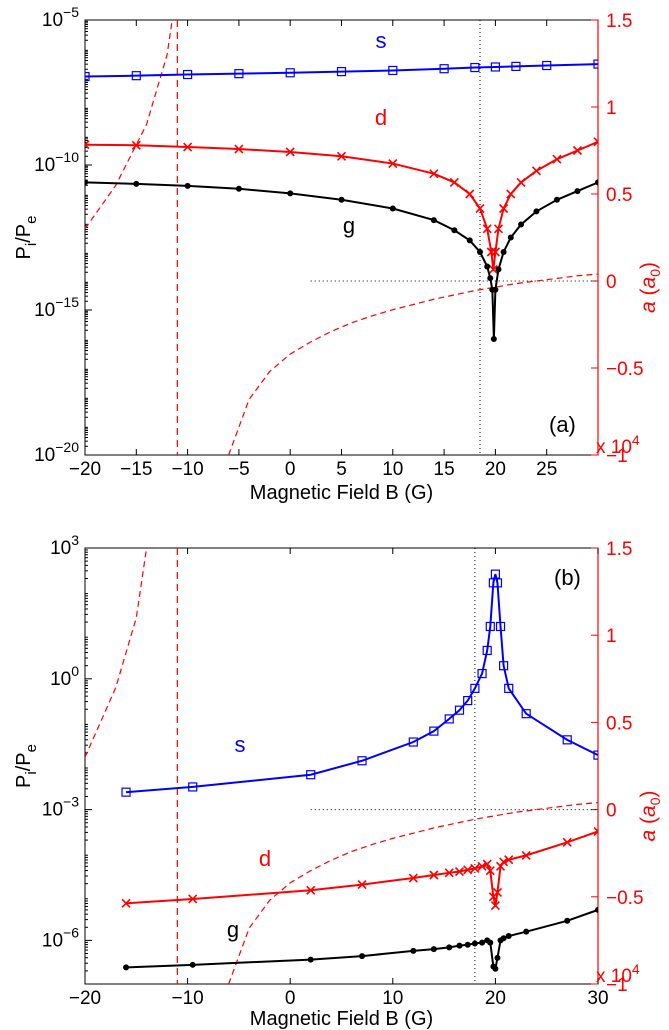 The image size is (669, 1030). I want to click on x-tick-label: −15, so click(136, 469).